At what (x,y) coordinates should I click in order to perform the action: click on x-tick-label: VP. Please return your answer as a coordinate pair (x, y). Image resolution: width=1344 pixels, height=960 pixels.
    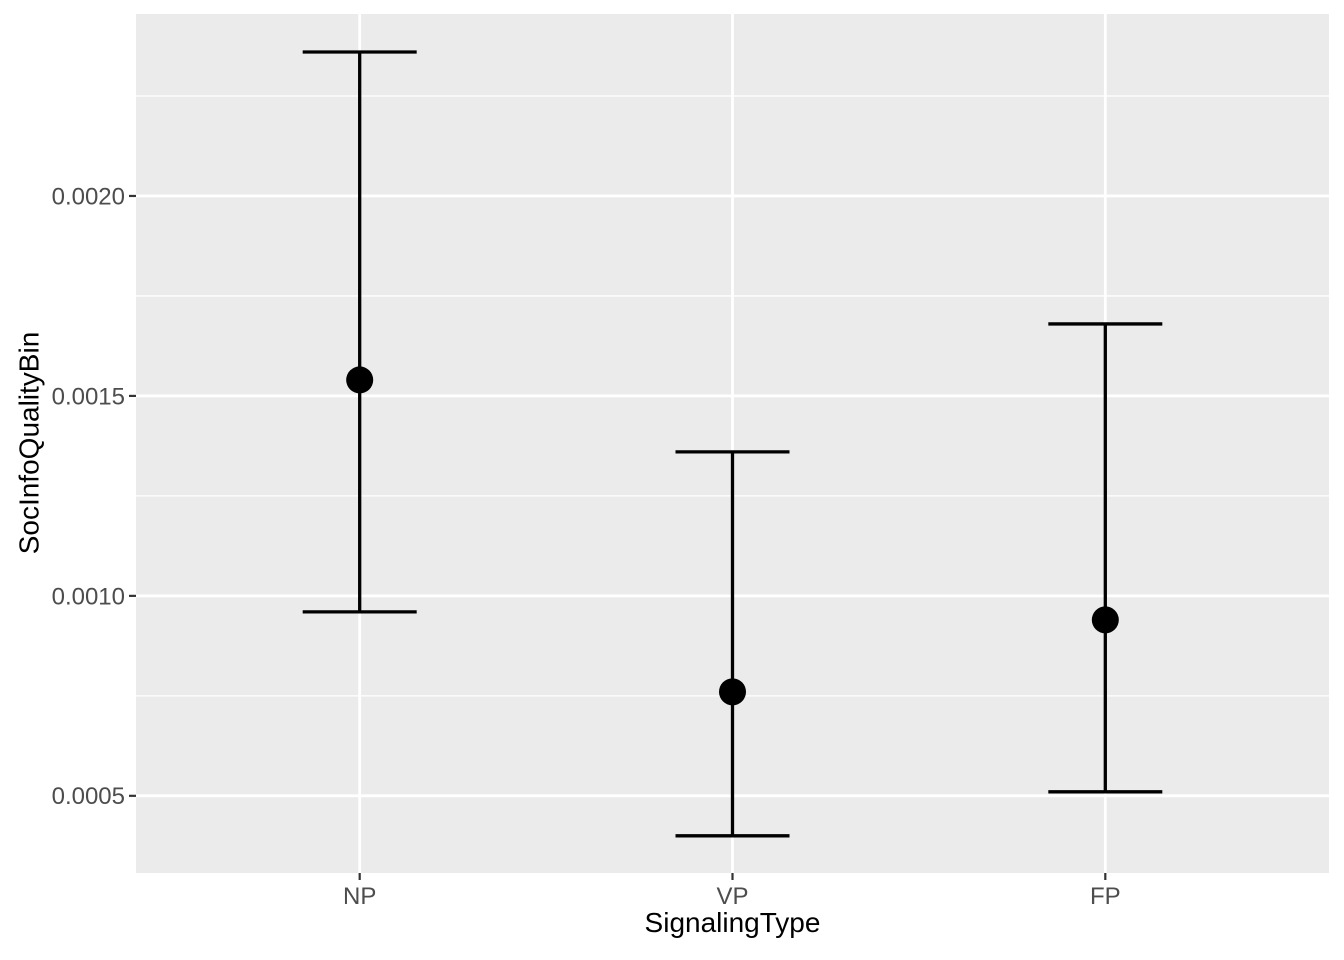
    Looking at the image, I should click on (732, 896).